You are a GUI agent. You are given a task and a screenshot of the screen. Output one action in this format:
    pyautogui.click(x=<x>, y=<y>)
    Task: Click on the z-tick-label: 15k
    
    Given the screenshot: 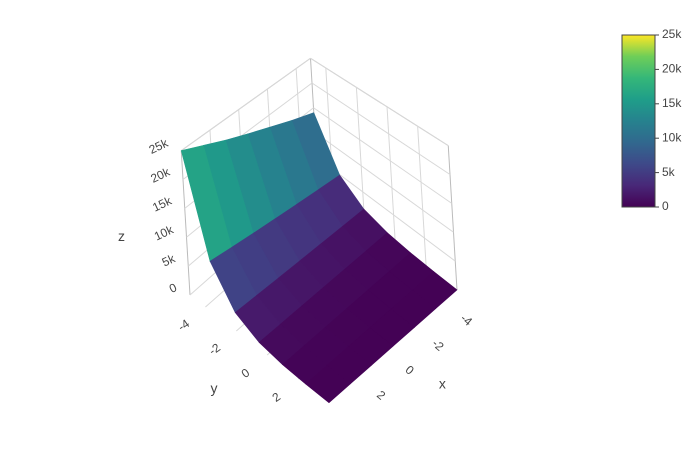 What is the action you would take?
    pyautogui.click(x=162, y=203)
    